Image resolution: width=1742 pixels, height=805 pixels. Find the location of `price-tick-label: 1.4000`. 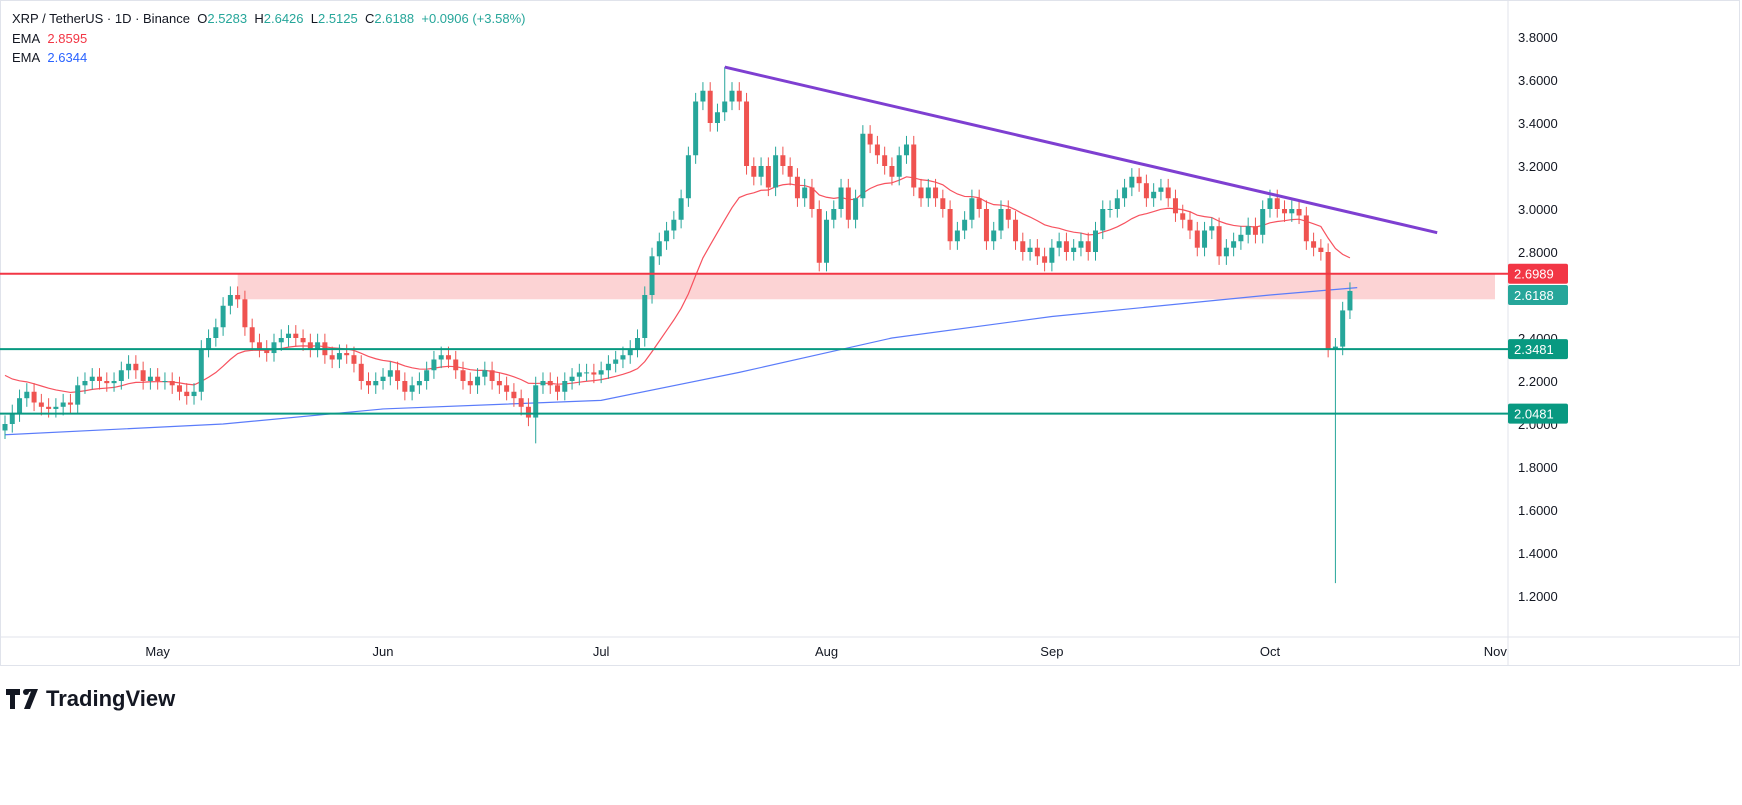

price-tick-label: 1.4000 is located at coordinates (1538, 553).